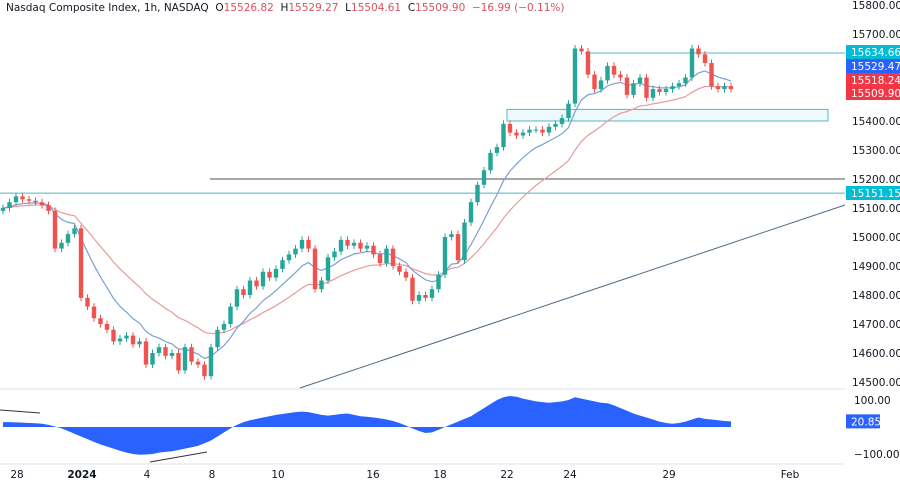 The height and width of the screenshot is (484, 900). I want to click on price-axis-label: 15000.00, so click(876, 238).